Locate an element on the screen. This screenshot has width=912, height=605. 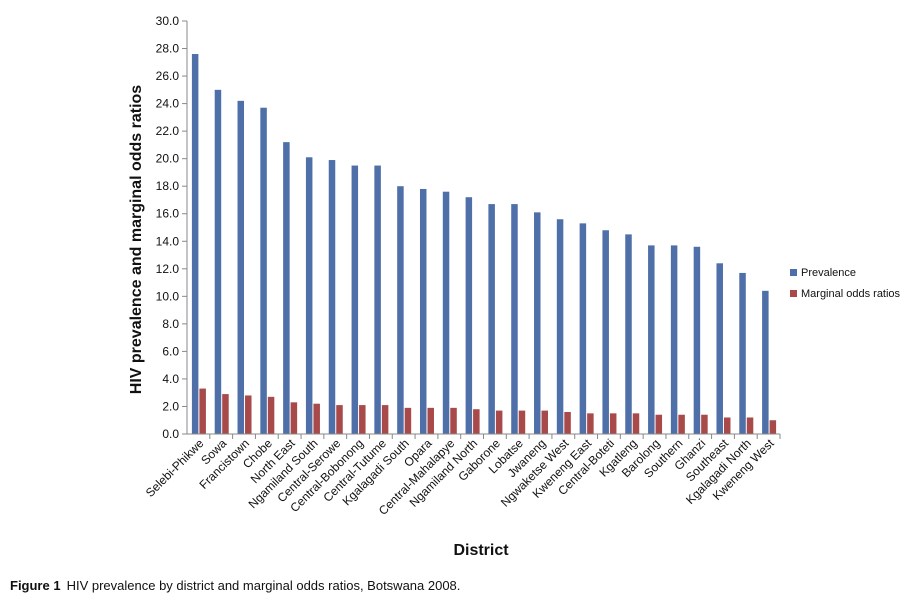
figure-label: Figure 1 is located at coordinates (35, 585).